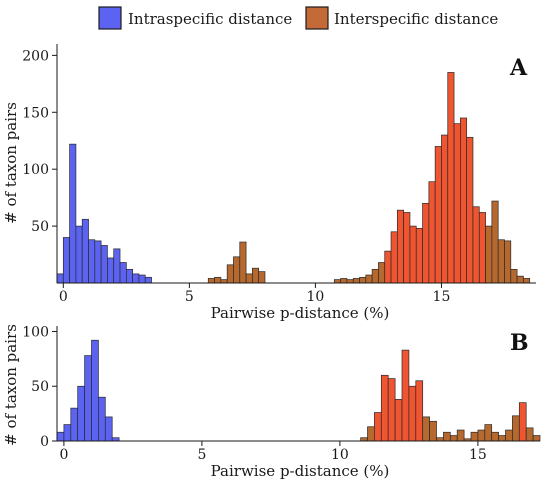 This screenshot has height=489, width=550. Describe the element at coordinates (519, 343) in the screenshot. I see `panel-b-label: B` at that location.